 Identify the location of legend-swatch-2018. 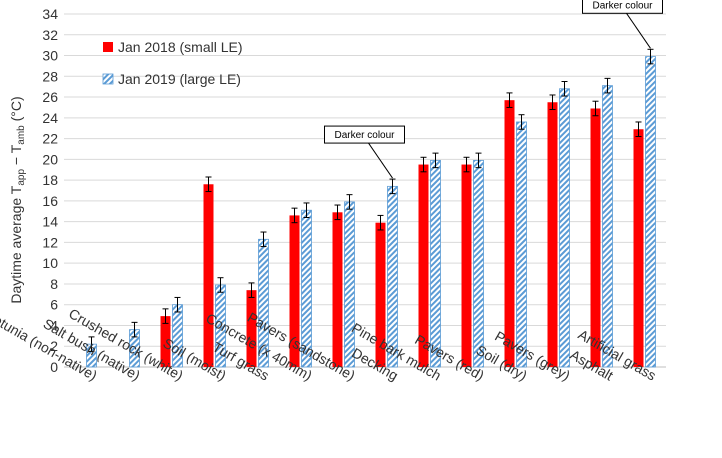
(108, 47).